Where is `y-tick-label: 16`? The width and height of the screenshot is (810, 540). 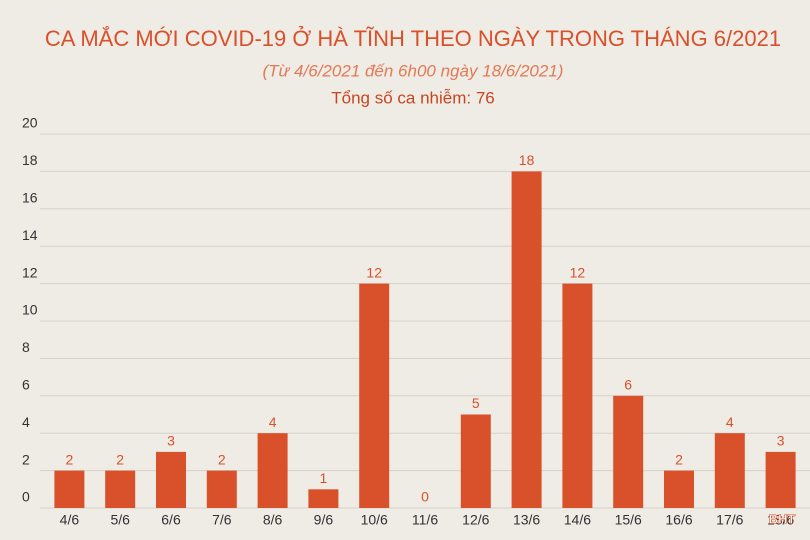 y-tick-label: 16 is located at coordinates (30, 198).